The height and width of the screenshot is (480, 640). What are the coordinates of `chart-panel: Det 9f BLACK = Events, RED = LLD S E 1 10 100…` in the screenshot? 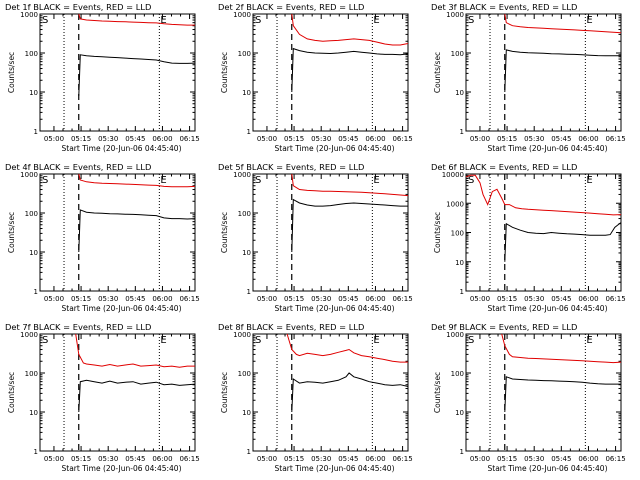 It's located at (528, 397).